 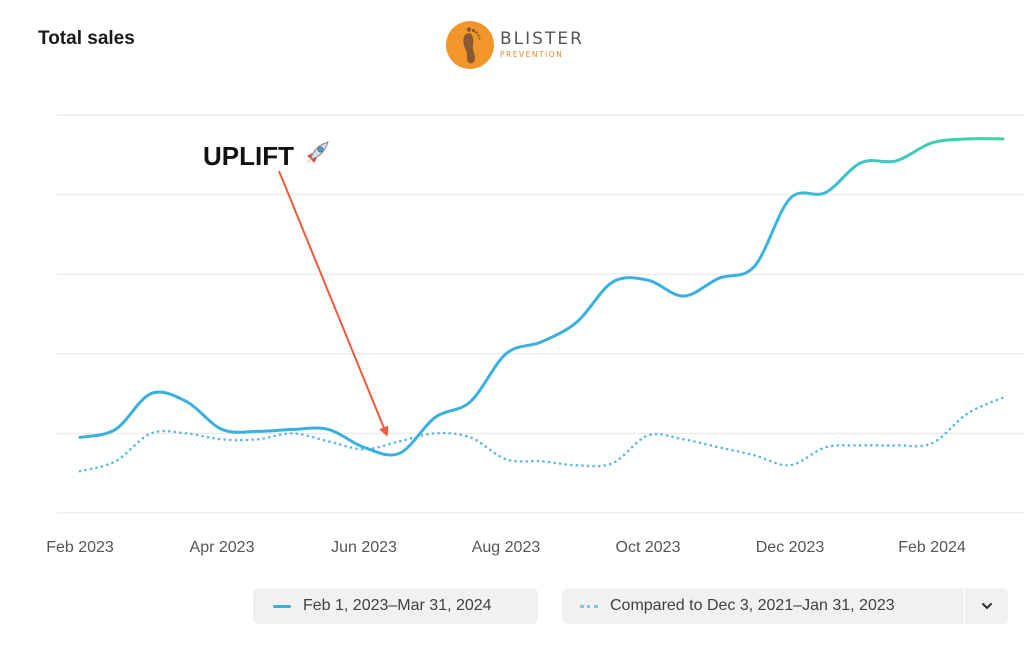 I want to click on x-tick-label: Feb 2024, so click(x=932, y=547).